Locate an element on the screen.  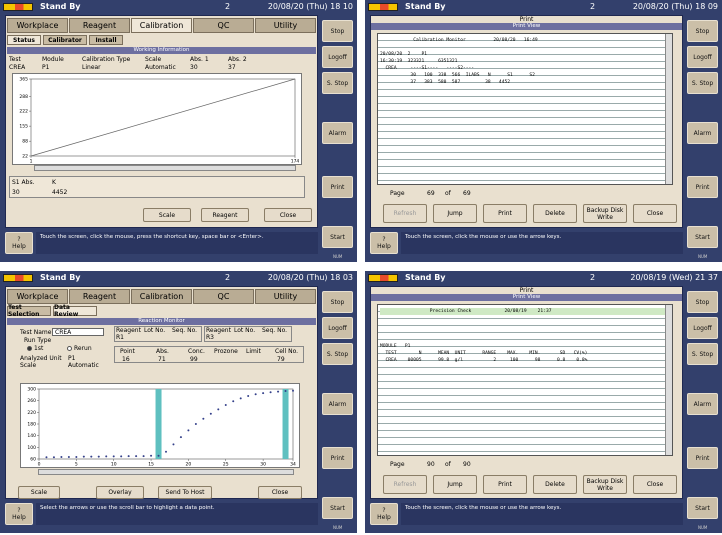
document-line: 16:30:19 323321 6351321 is located at coordinates (419, 61).